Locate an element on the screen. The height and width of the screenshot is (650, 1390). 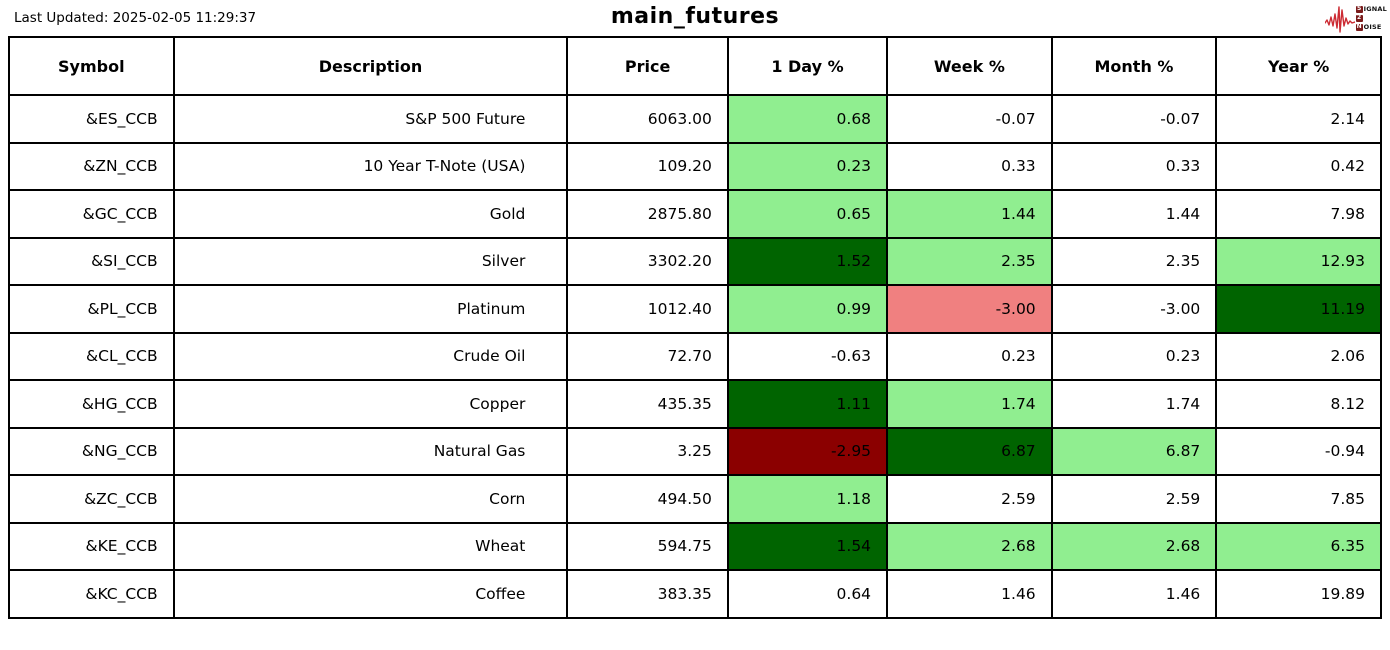
table-row: &KC_CCB Coffee 383.35 0.64 1.46 1.46 19.89 is located at coordinates (695, 594).